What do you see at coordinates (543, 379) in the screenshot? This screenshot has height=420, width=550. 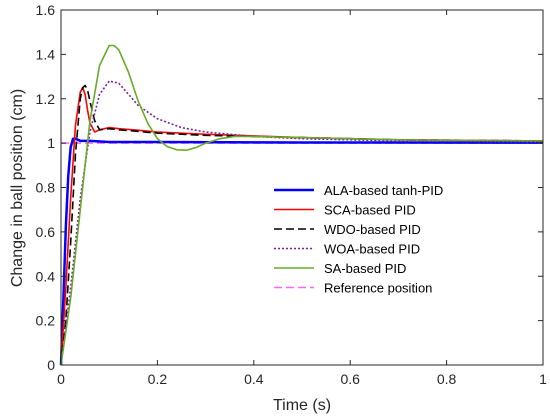 I see `x-tick-label: 1` at bounding box center [543, 379].